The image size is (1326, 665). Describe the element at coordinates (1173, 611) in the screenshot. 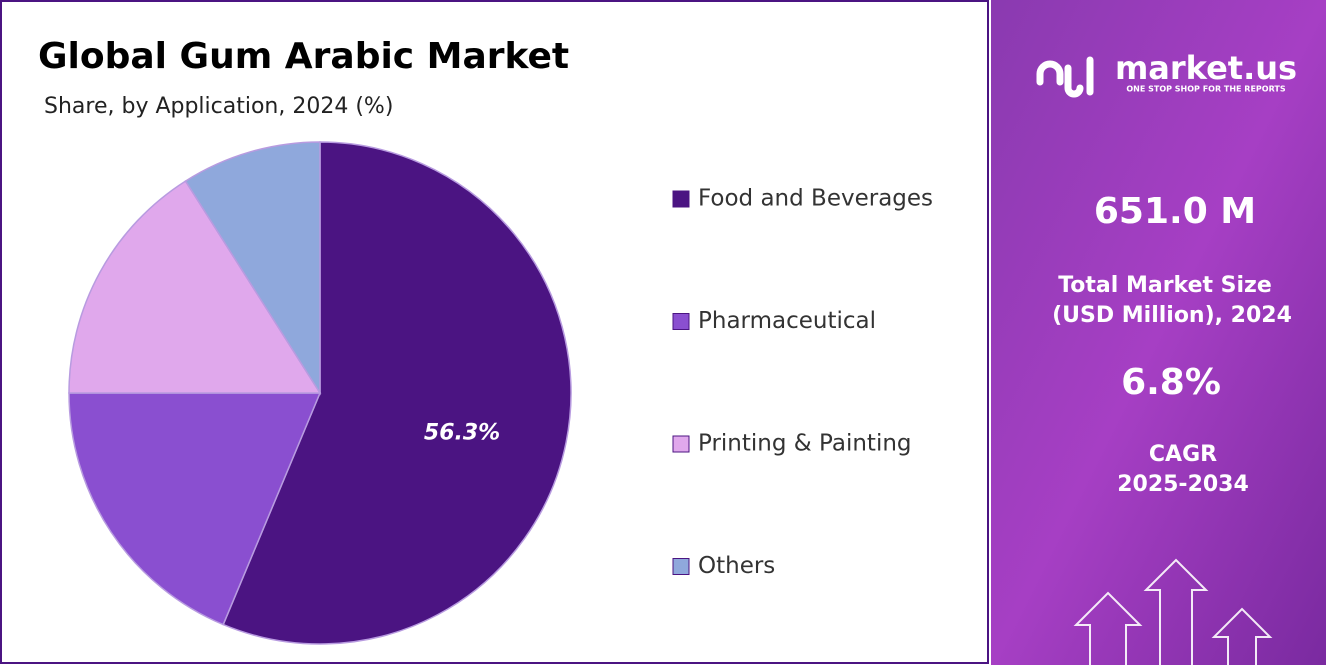

I see `arrows-decoration` at that location.